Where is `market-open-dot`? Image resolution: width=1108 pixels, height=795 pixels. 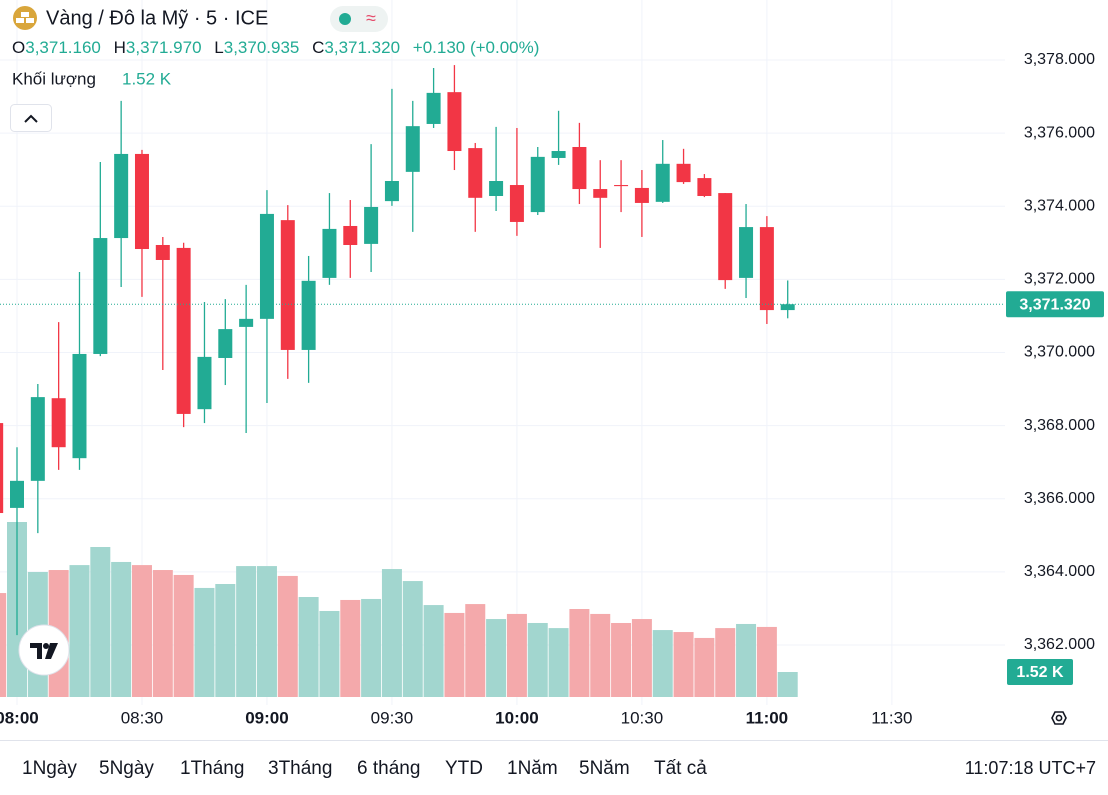
market-open-dot is located at coordinates (345, 19).